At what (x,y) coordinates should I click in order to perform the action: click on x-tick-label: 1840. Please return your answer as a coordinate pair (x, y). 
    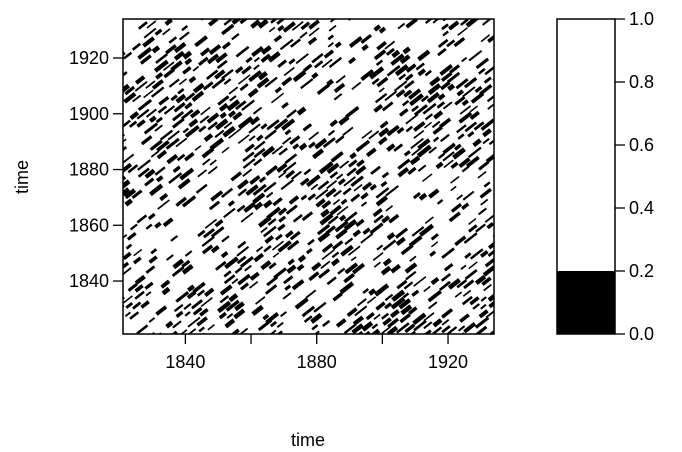
    Looking at the image, I should click on (185, 362).